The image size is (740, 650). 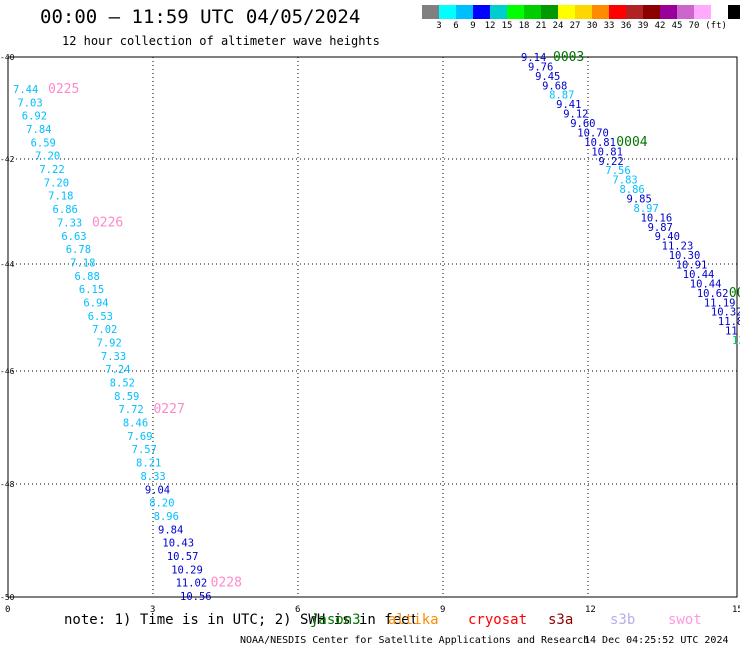 What do you see at coordinates (47, 157) in the screenshot?
I see `wave-height-value: 7.20` at bounding box center [47, 157].